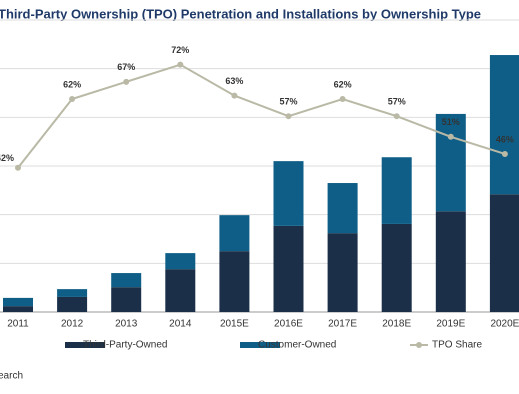 The image size is (519, 394). What do you see at coordinates (450, 324) in the screenshot?
I see `x-tick-label: 2019E` at bounding box center [450, 324].